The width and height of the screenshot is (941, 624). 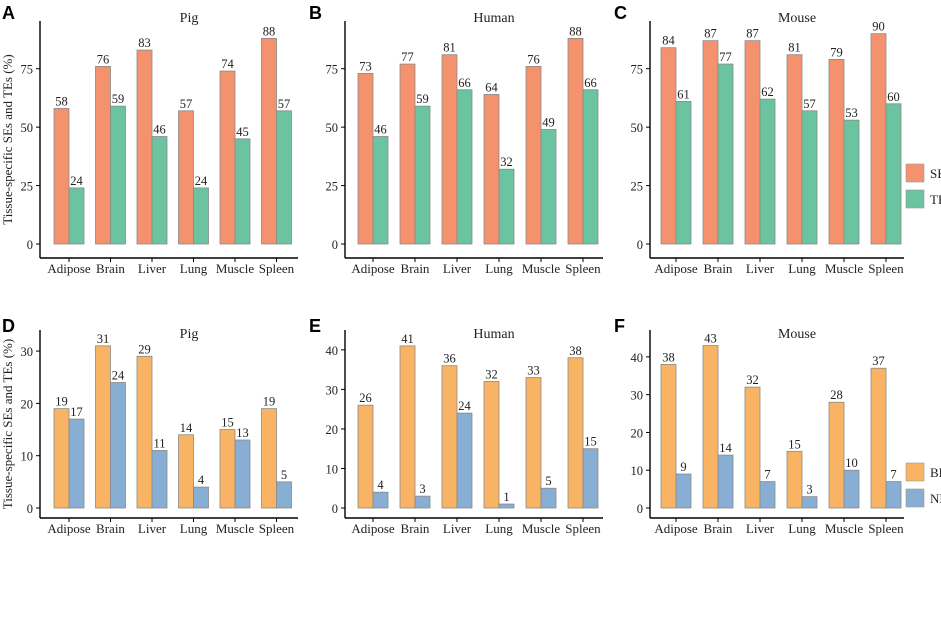 I want to click on data-label: 24, so click(x=464, y=406).